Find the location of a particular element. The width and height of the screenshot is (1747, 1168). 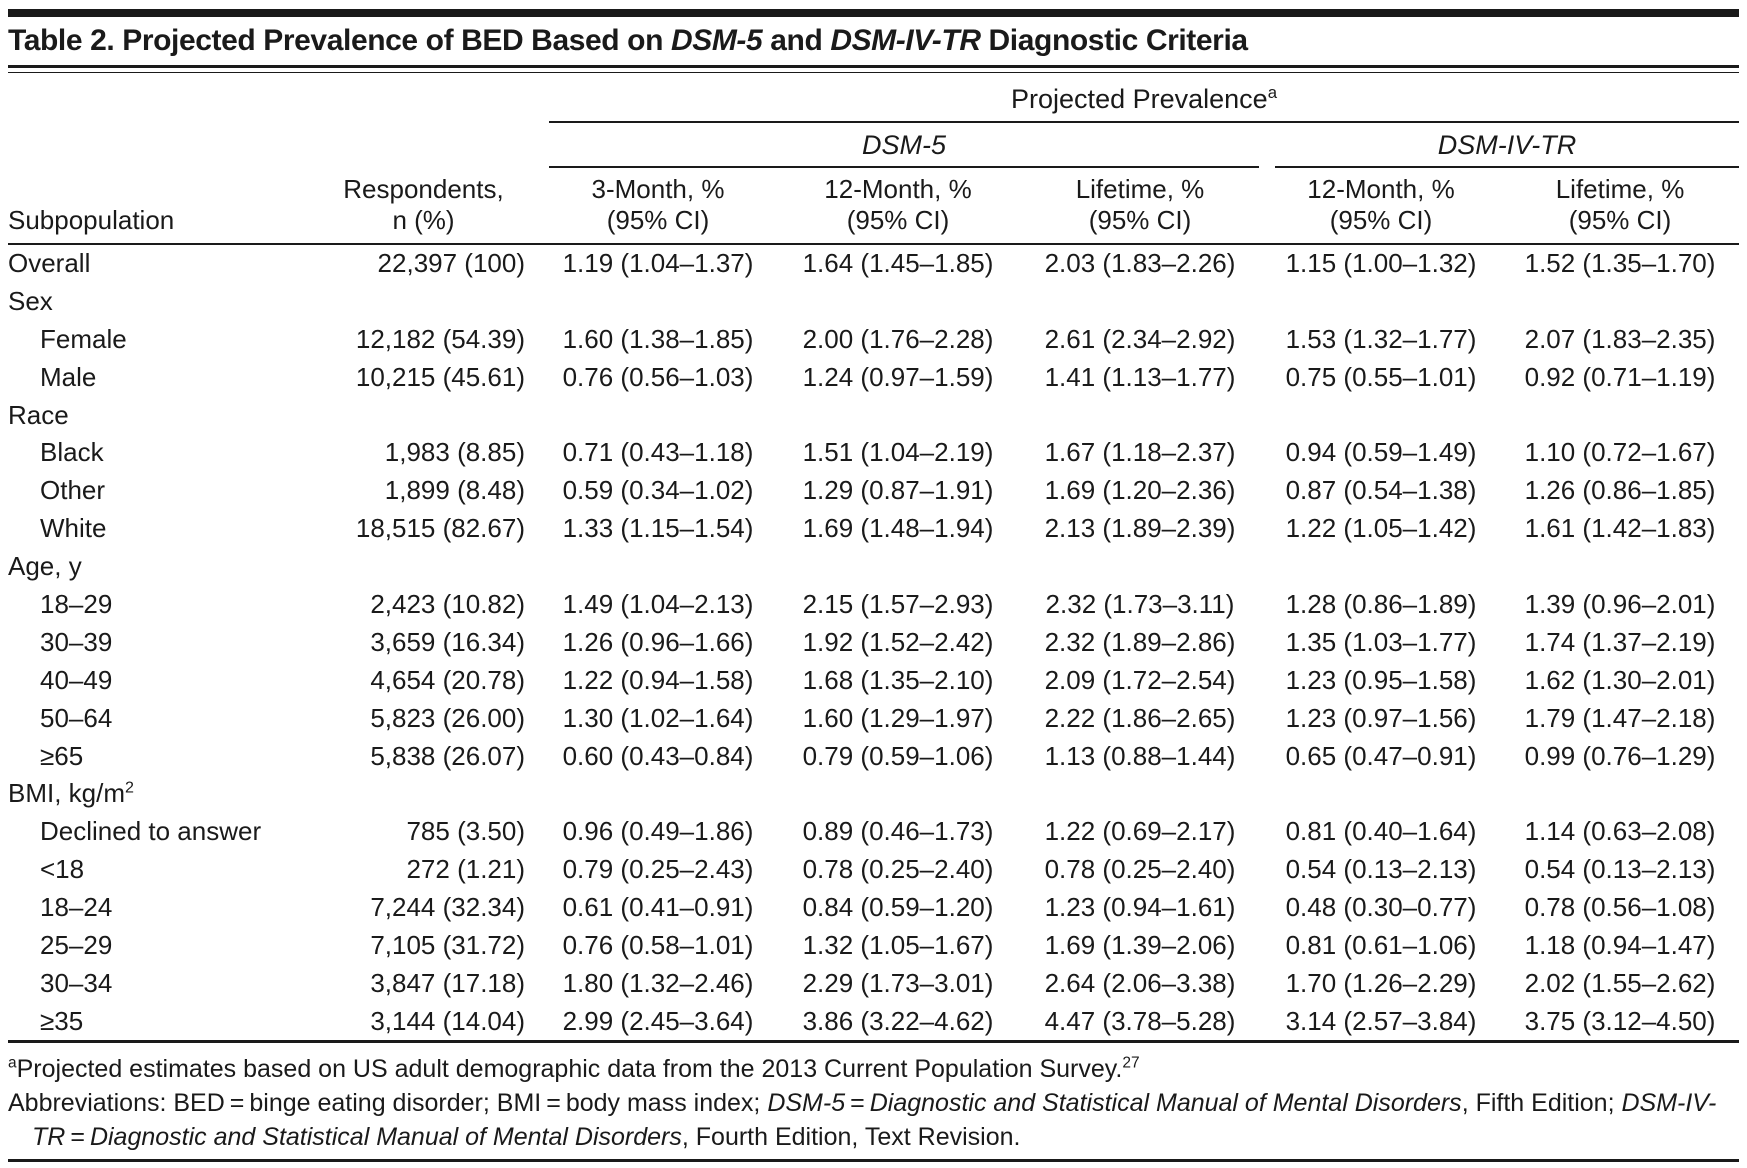

projected-prevalence-label: Projected Prevalencea is located at coordinates (1144, 98).